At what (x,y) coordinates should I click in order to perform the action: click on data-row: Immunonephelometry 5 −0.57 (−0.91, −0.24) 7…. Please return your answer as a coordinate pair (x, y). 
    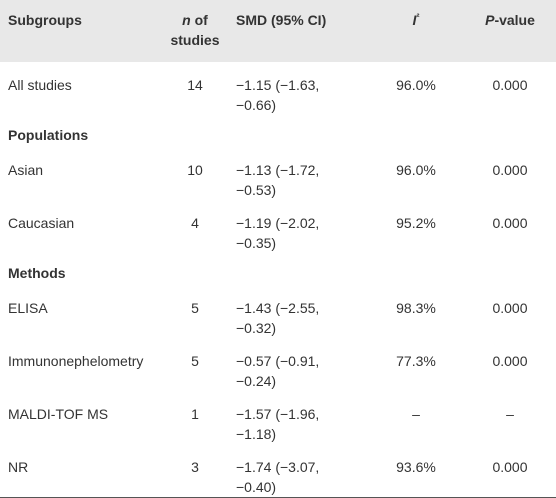
    Looking at the image, I should click on (278, 364).